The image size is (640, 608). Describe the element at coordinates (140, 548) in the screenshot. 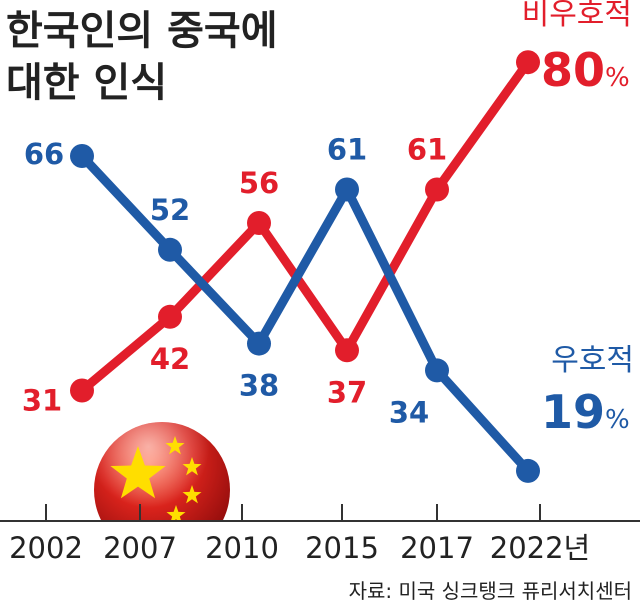

I see `x-tick-label: 2007` at that location.